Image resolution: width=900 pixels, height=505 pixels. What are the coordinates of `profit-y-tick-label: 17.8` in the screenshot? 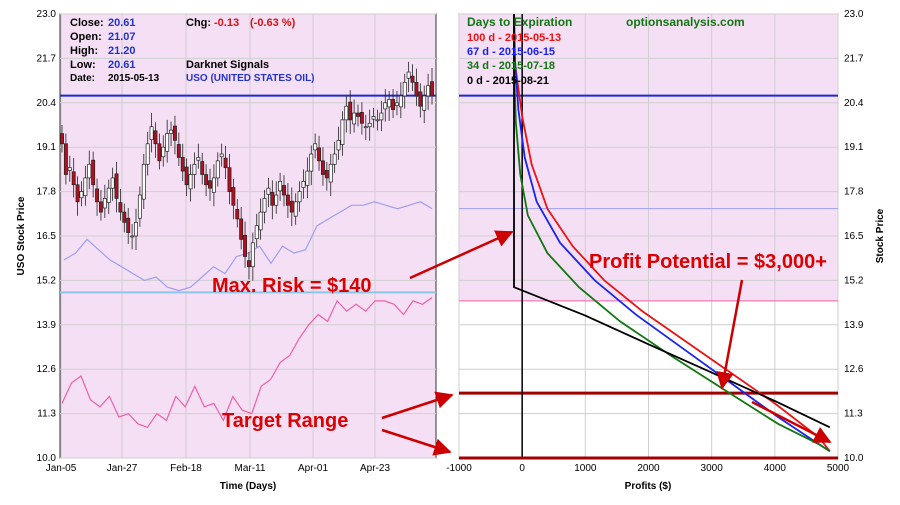 It's located at (854, 192).